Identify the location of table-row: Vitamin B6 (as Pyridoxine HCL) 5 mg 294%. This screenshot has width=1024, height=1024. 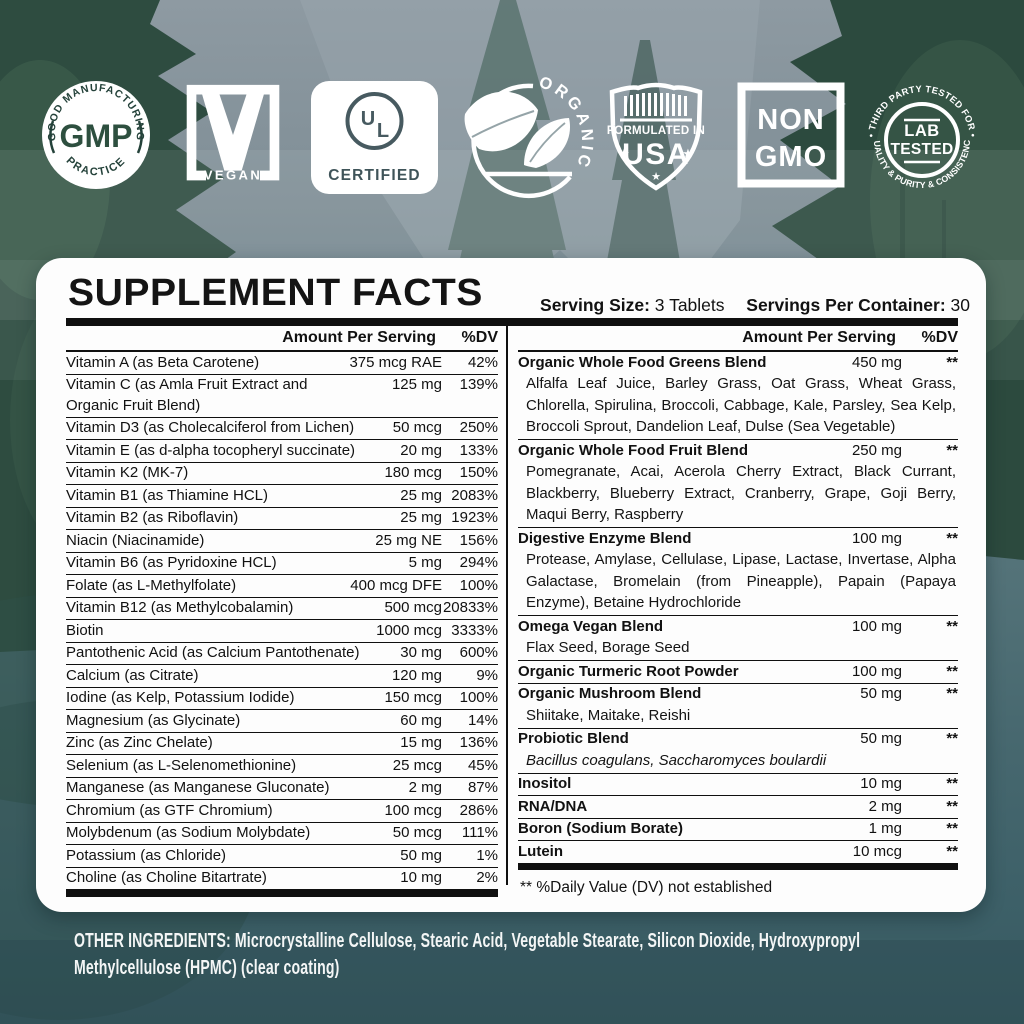
(282, 564).